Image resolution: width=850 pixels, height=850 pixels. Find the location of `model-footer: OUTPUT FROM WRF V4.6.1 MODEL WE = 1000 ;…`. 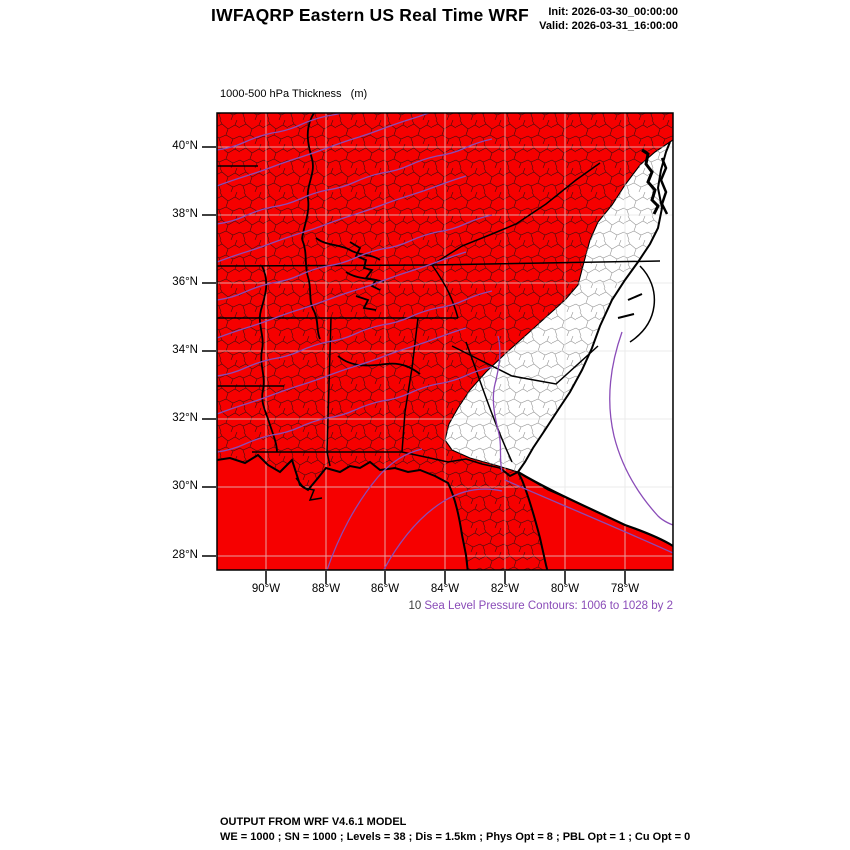

model-footer: OUTPUT FROM WRF V4.6.1 MODEL WE = 1000 ;… is located at coordinates (455, 830).